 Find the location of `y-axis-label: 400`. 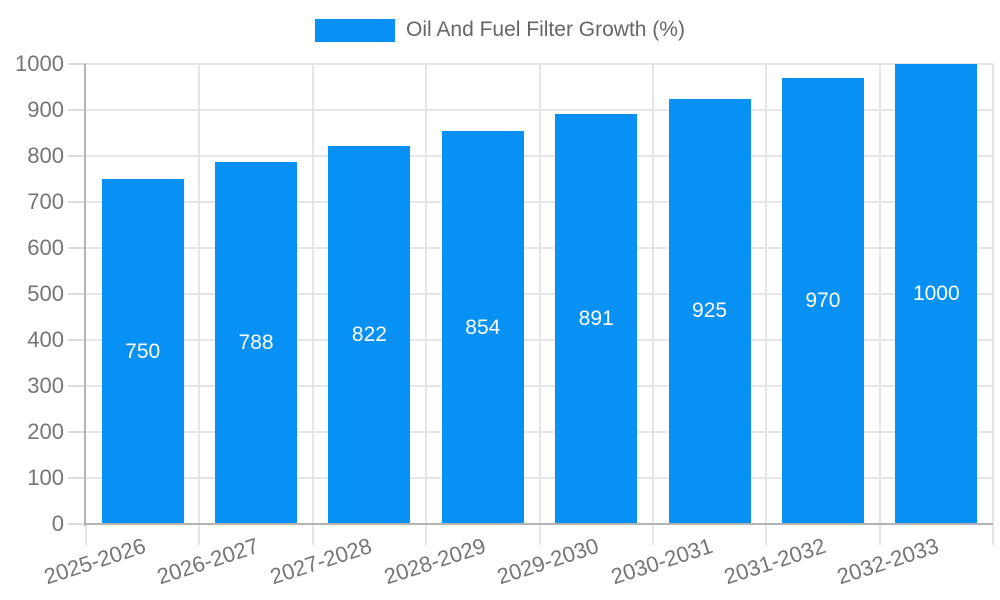

y-axis-label: 400 is located at coordinates (45, 339).